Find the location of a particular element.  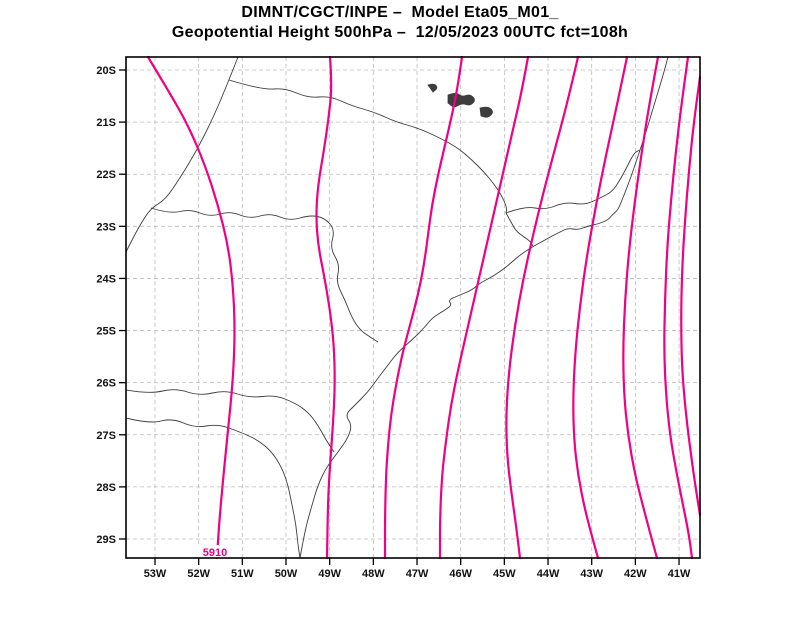

x-axis-tick-label: 43W is located at coordinates (591, 574).